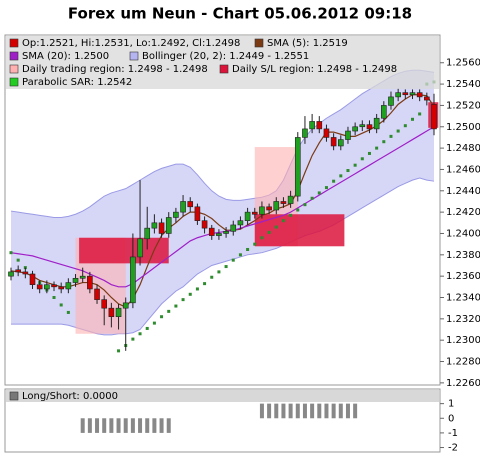  I want to click on y-tick-label: 1.2460, so click(463, 169).